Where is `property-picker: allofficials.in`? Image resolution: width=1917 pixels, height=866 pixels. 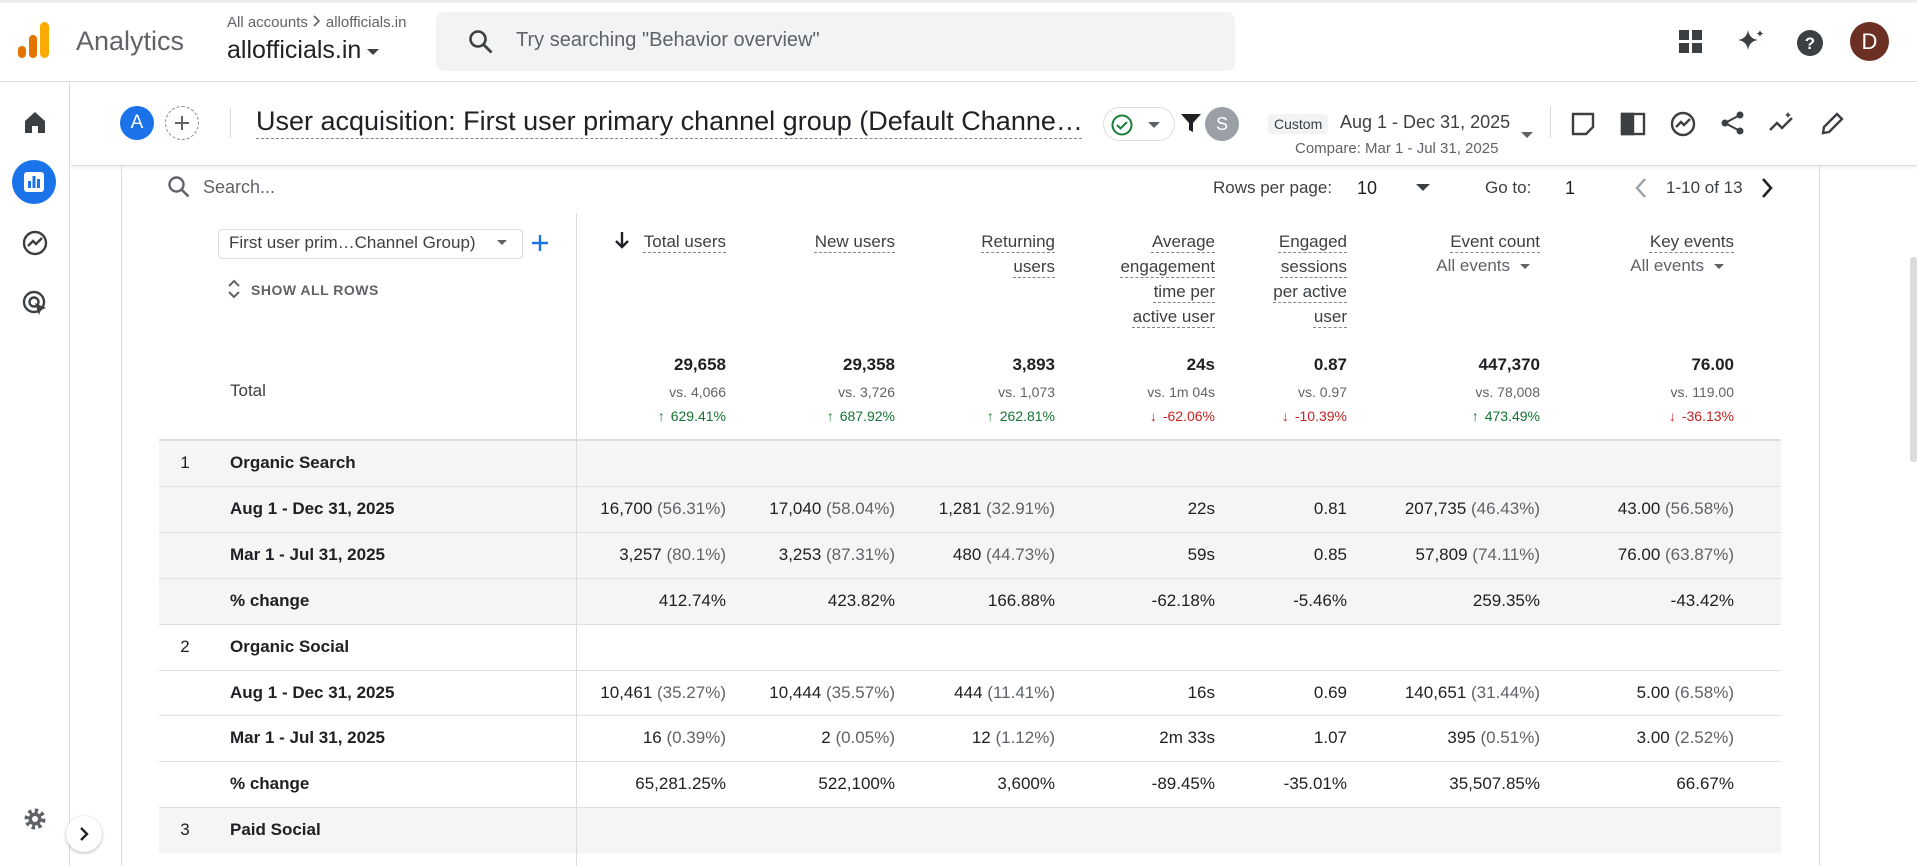 property-picker: allofficials.in is located at coordinates (305, 50).